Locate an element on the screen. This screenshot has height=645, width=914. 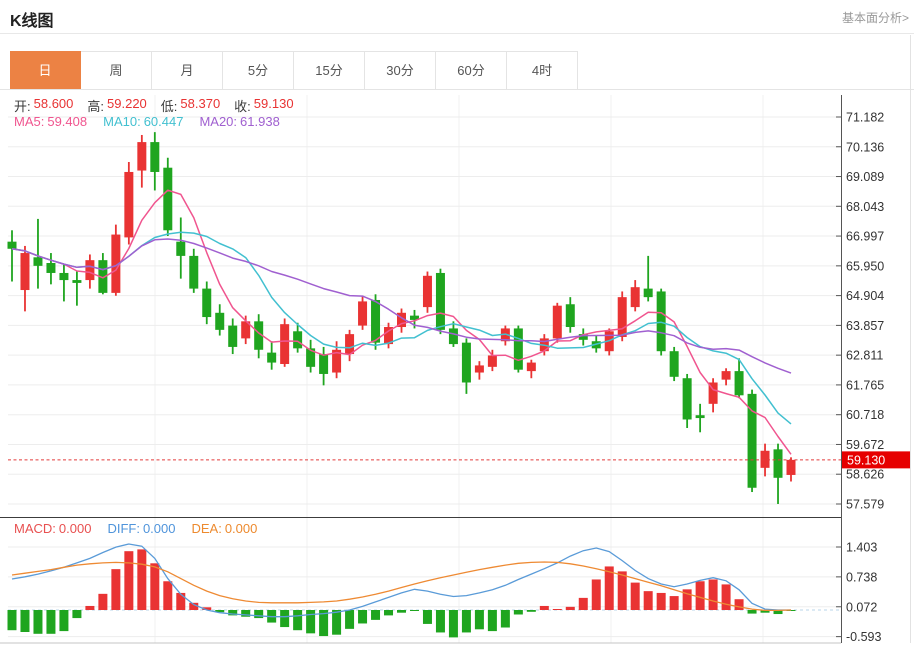
tab-monthly: 月 is located at coordinates (187, 70).